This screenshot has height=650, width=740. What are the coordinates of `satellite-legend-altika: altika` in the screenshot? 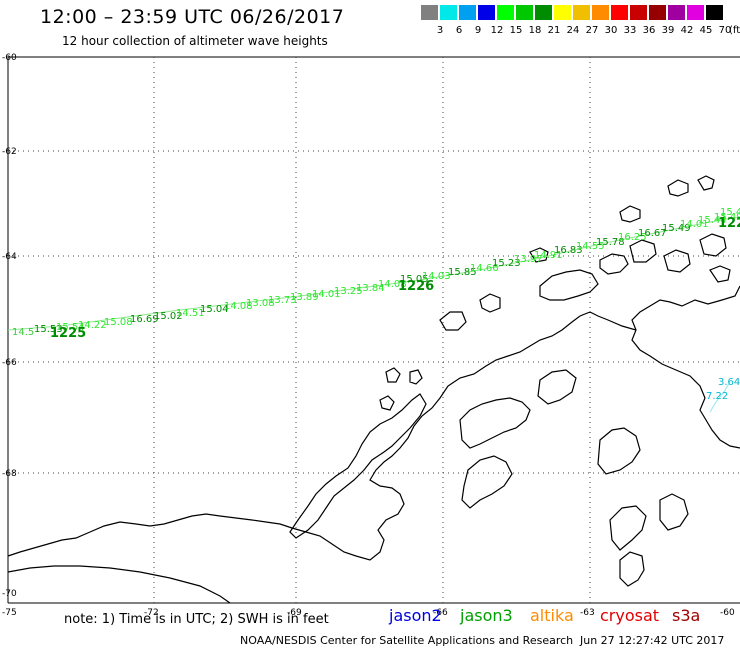 It's located at (552, 615).